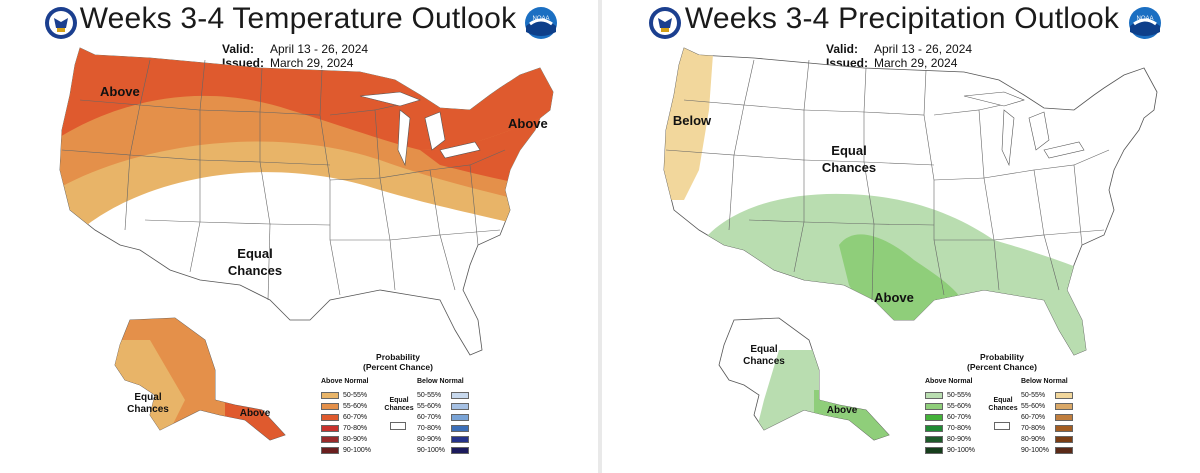  What do you see at coordinates (200, 379) in the screenshot?
I see `alaska-temperature-bands` at bounding box center [200, 379].